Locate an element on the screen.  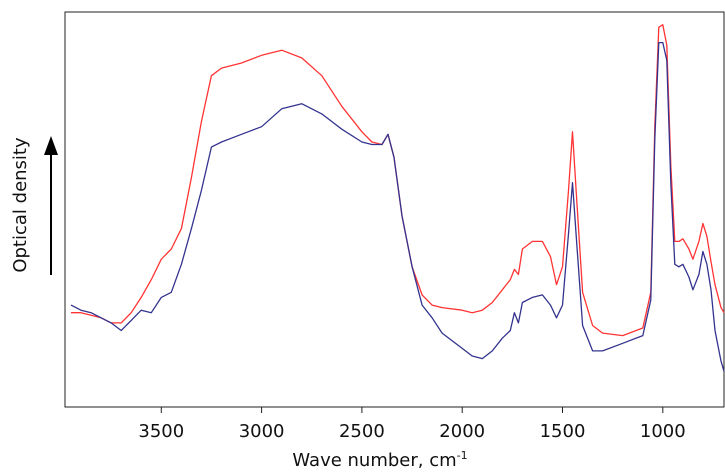
x-tick-label: 2500 is located at coordinates (362, 431).